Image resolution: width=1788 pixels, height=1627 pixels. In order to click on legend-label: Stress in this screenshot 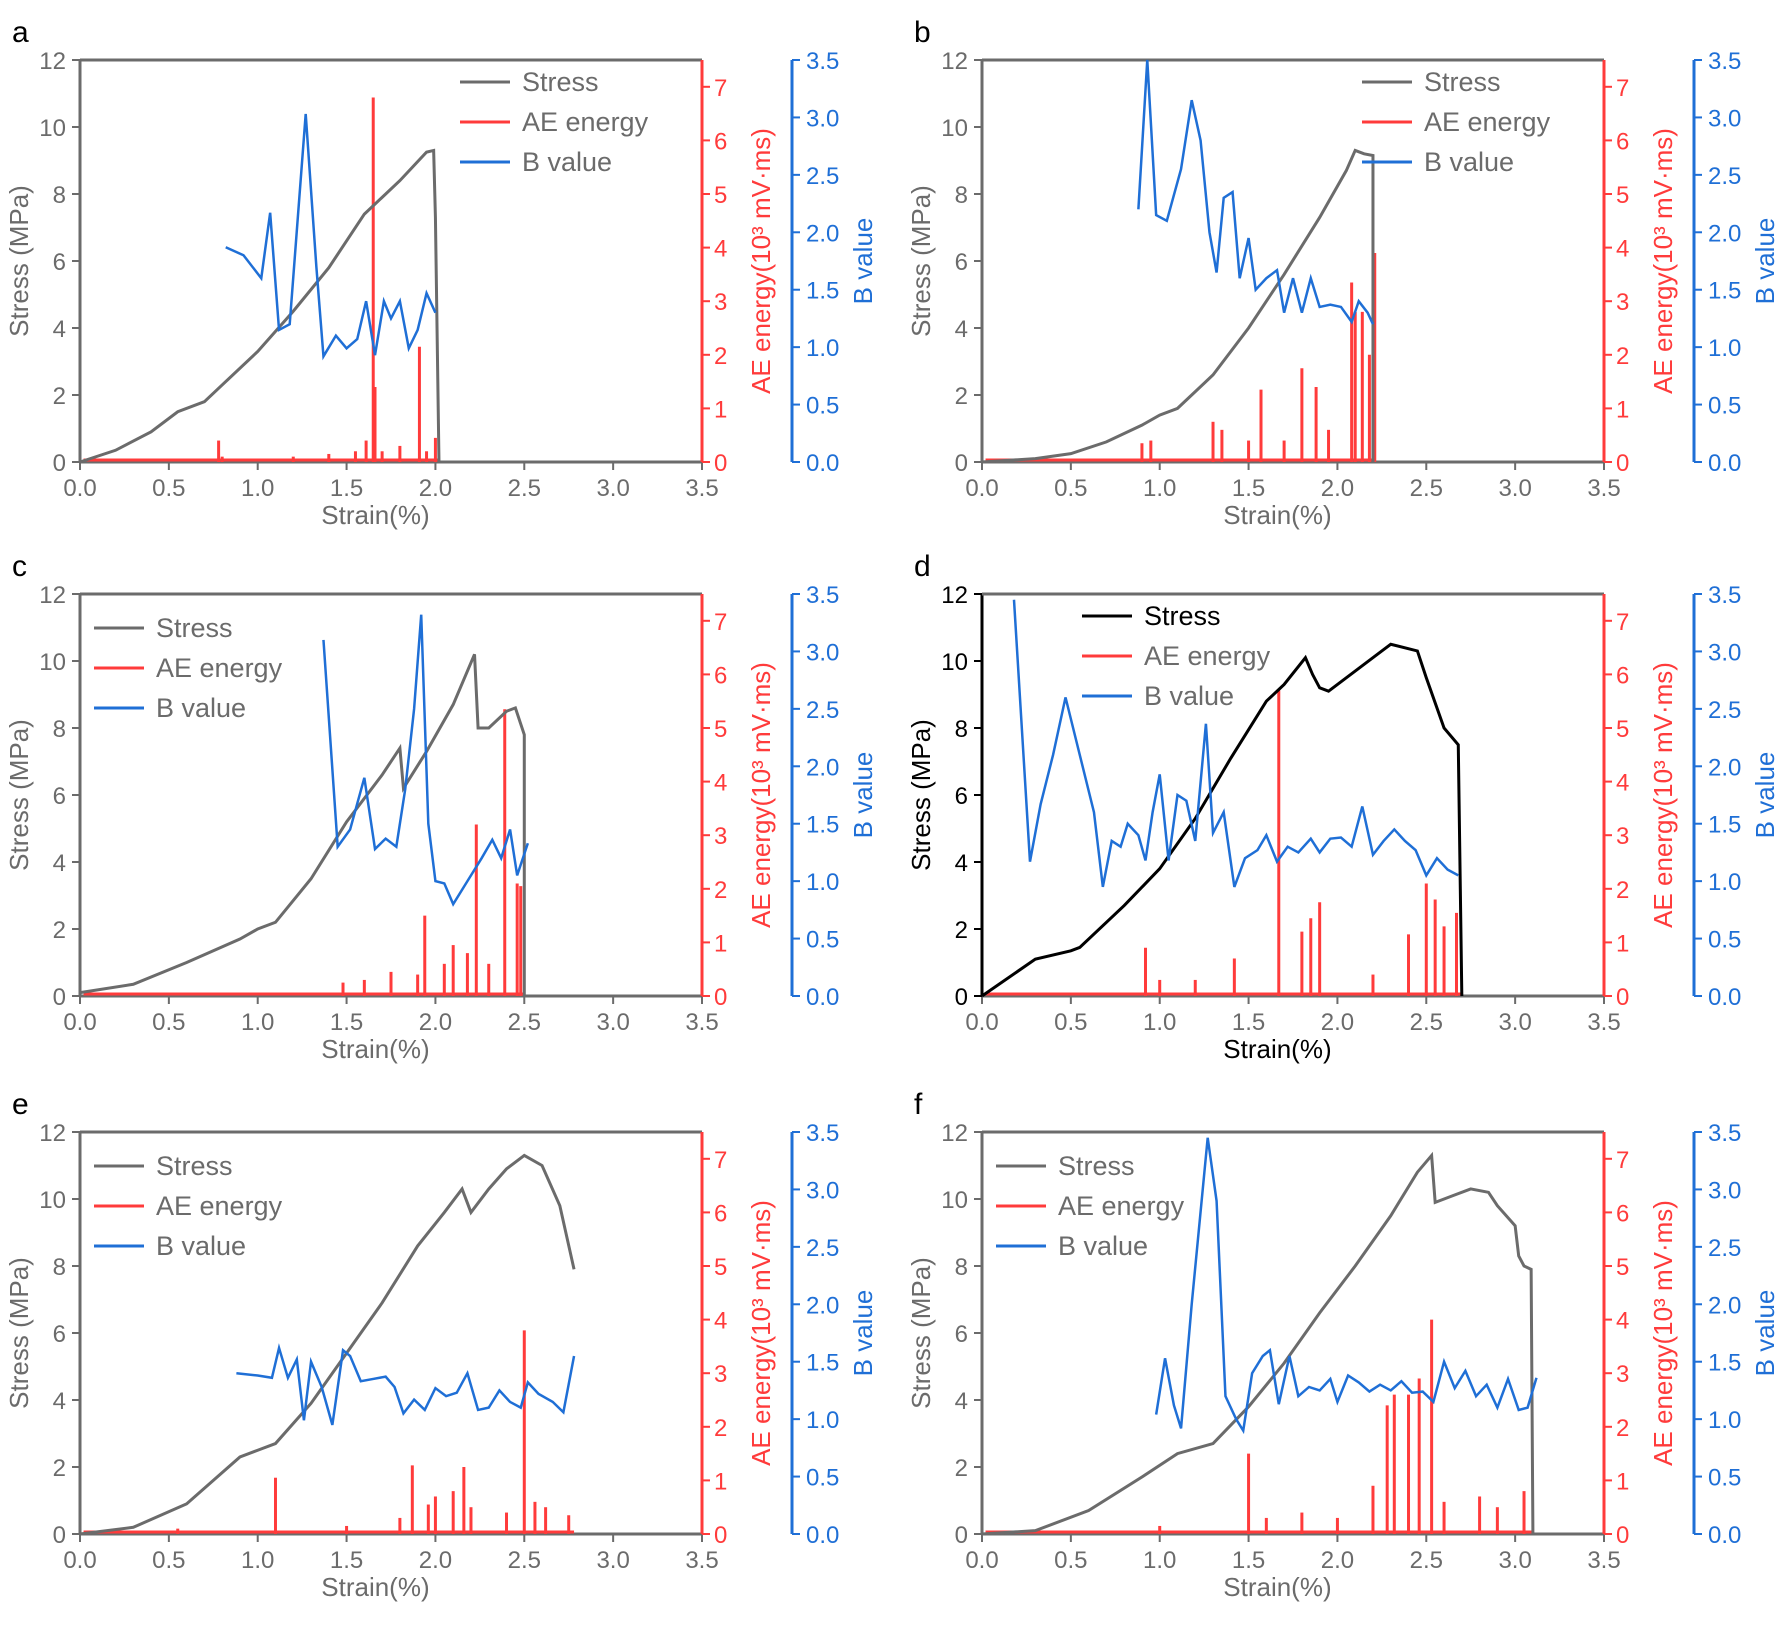, I will do `click(560, 82)`.